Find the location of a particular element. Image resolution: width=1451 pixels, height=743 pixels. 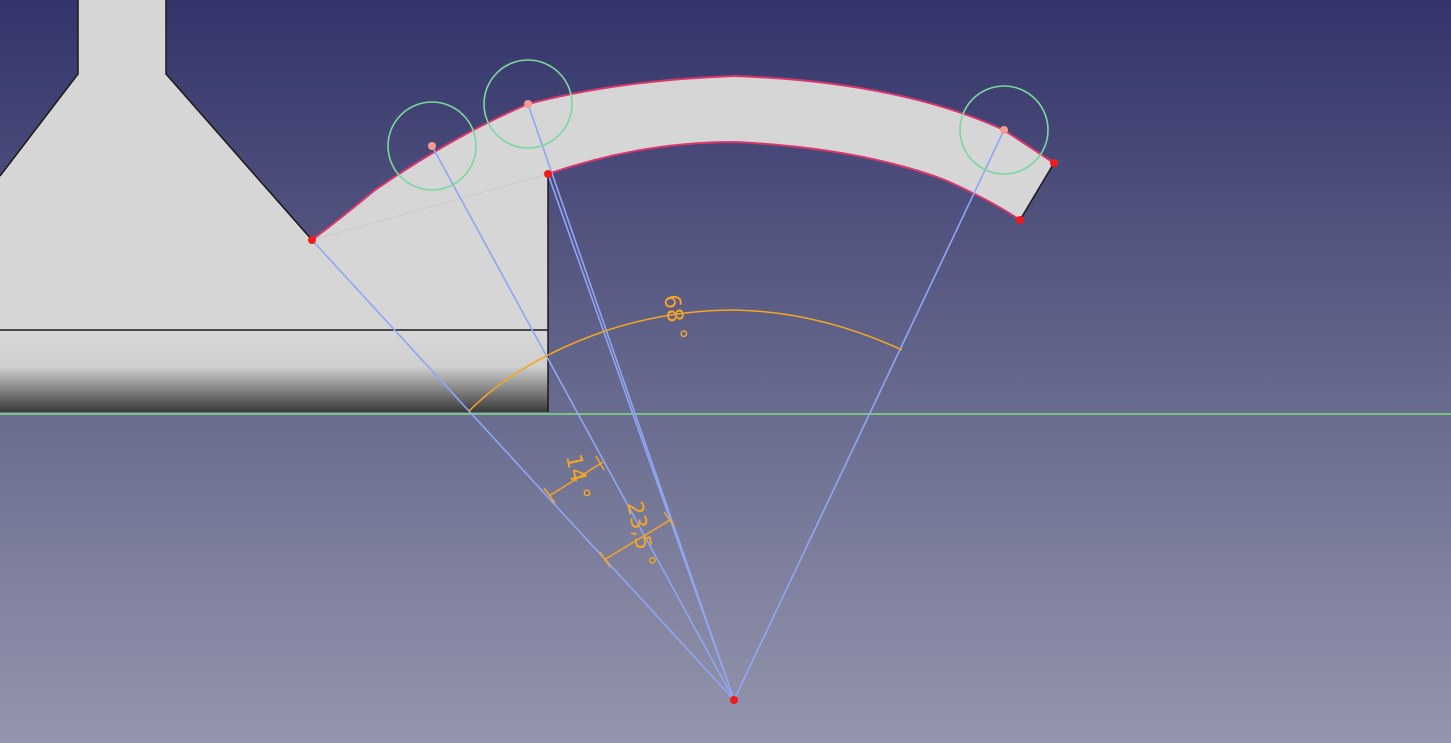

small-angle-label: 14 ° is located at coordinates (577, 477).